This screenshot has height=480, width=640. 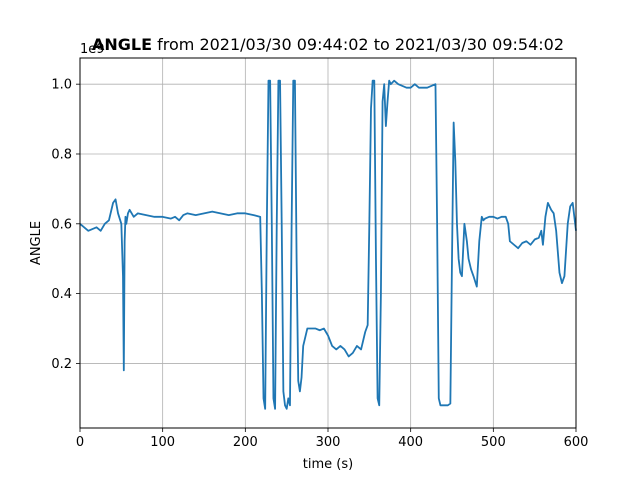 What do you see at coordinates (61, 85) in the screenshot?
I see `y-tick-label: 1.0` at bounding box center [61, 85].